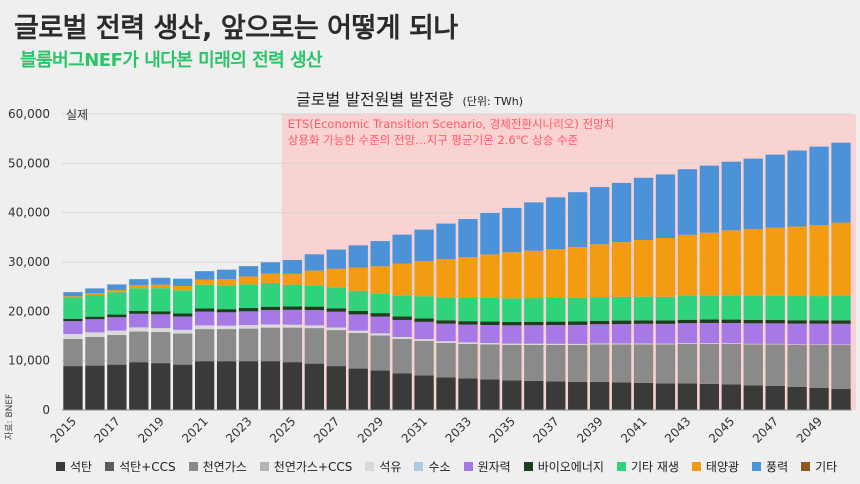 The width and height of the screenshot is (860, 484). I want to click on bar-segment-s8-2023, so click(248, 296).